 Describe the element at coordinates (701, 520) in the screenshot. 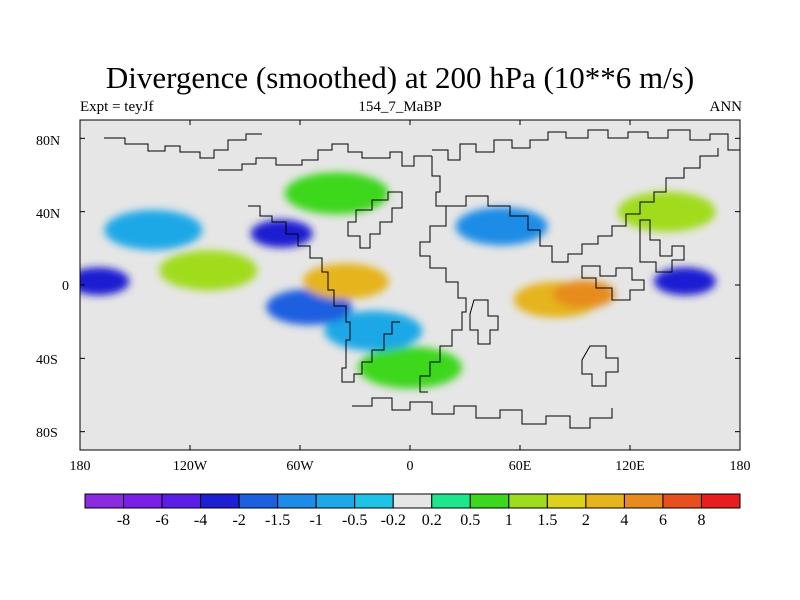

I see `colorbar-label-15: 8` at that location.